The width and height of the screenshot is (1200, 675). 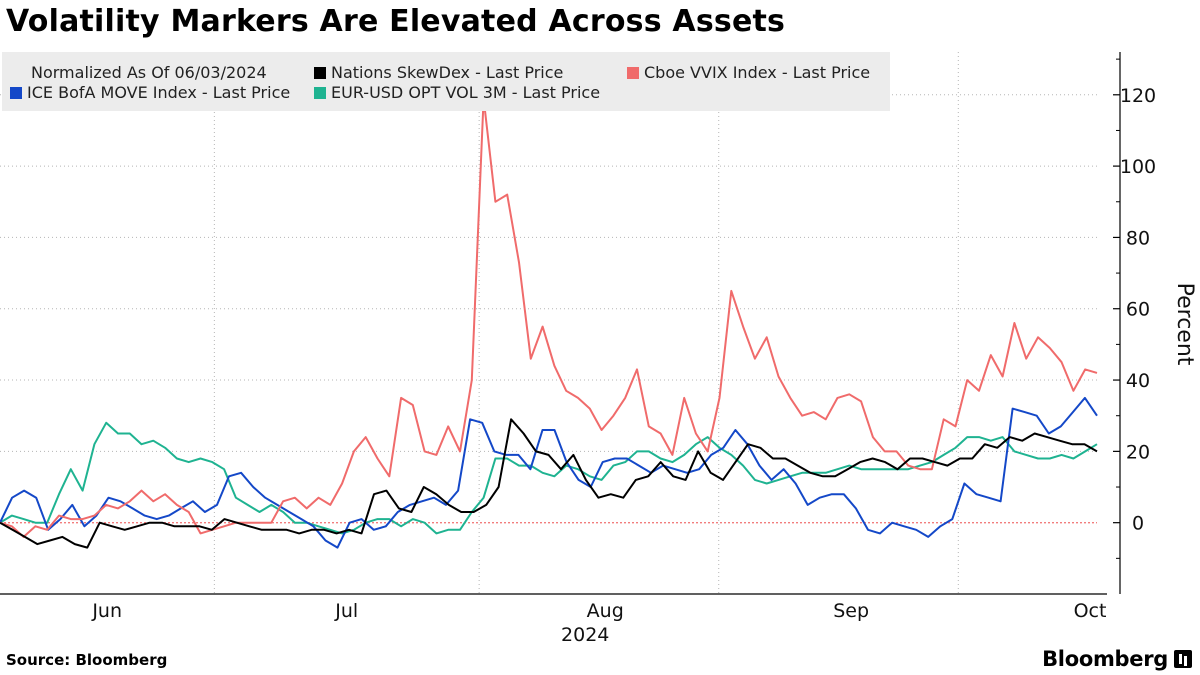 I want to click on legend-background, so click(x=446, y=81).